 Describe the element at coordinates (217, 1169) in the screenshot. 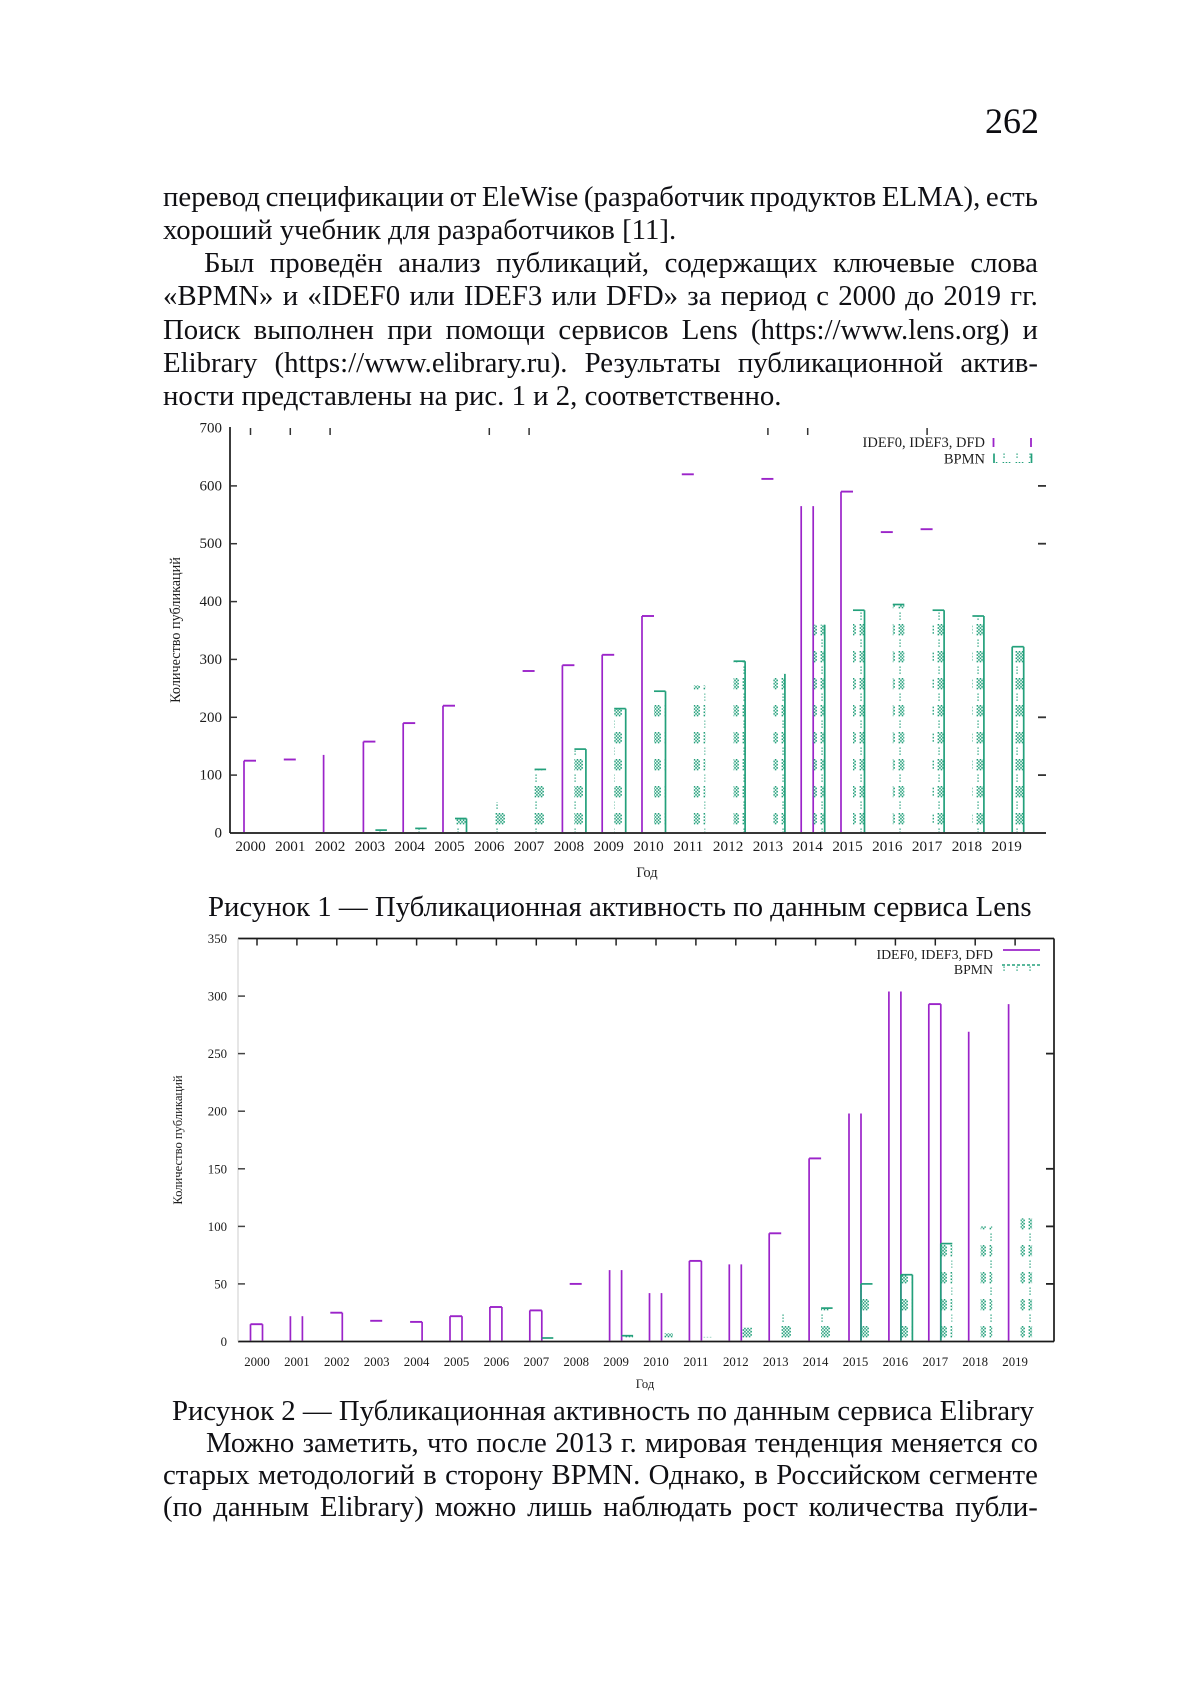

I see `svg-text: 150` at that location.